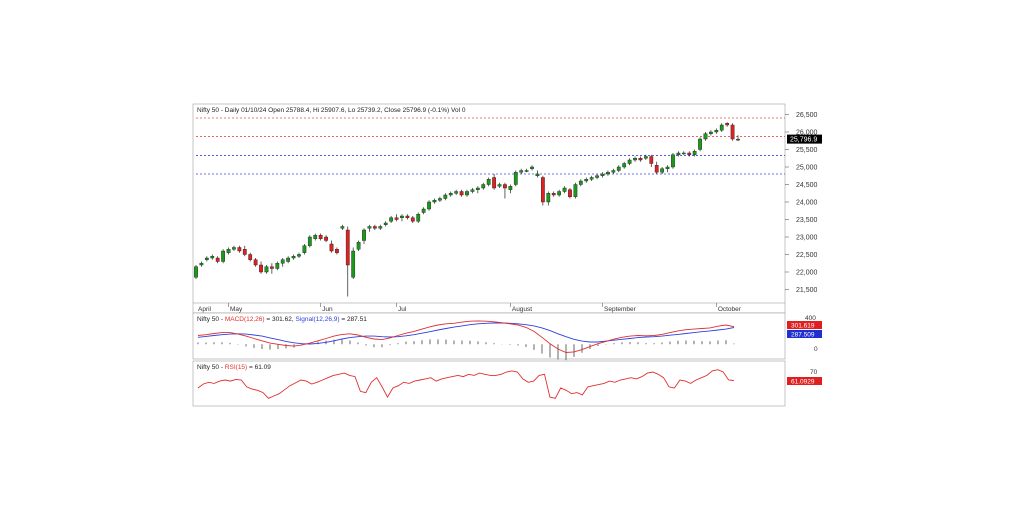 This screenshot has height=526, width=1016. What do you see at coordinates (807, 167) in the screenshot?
I see `price-tick-label: 25,000` at bounding box center [807, 167].